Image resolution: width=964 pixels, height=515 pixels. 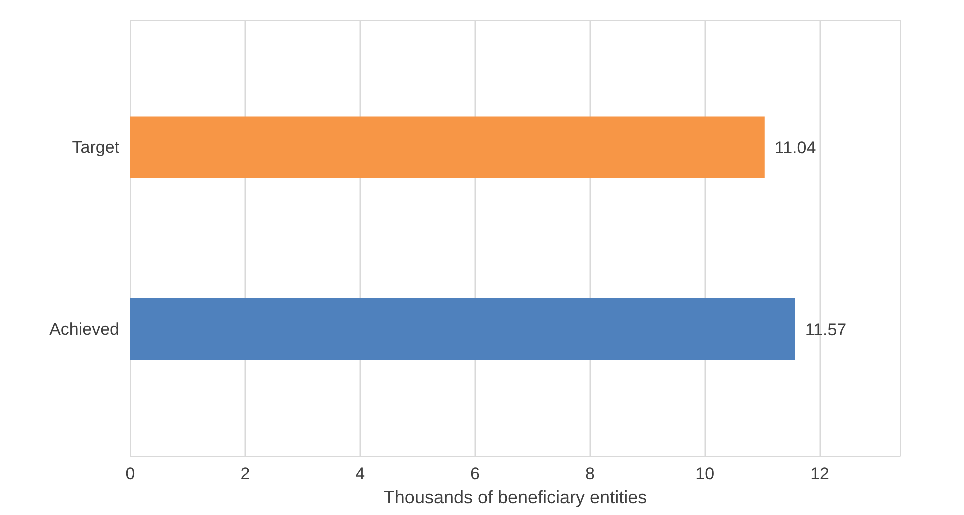 I want to click on y-tick-label: Target, so click(x=96, y=148).